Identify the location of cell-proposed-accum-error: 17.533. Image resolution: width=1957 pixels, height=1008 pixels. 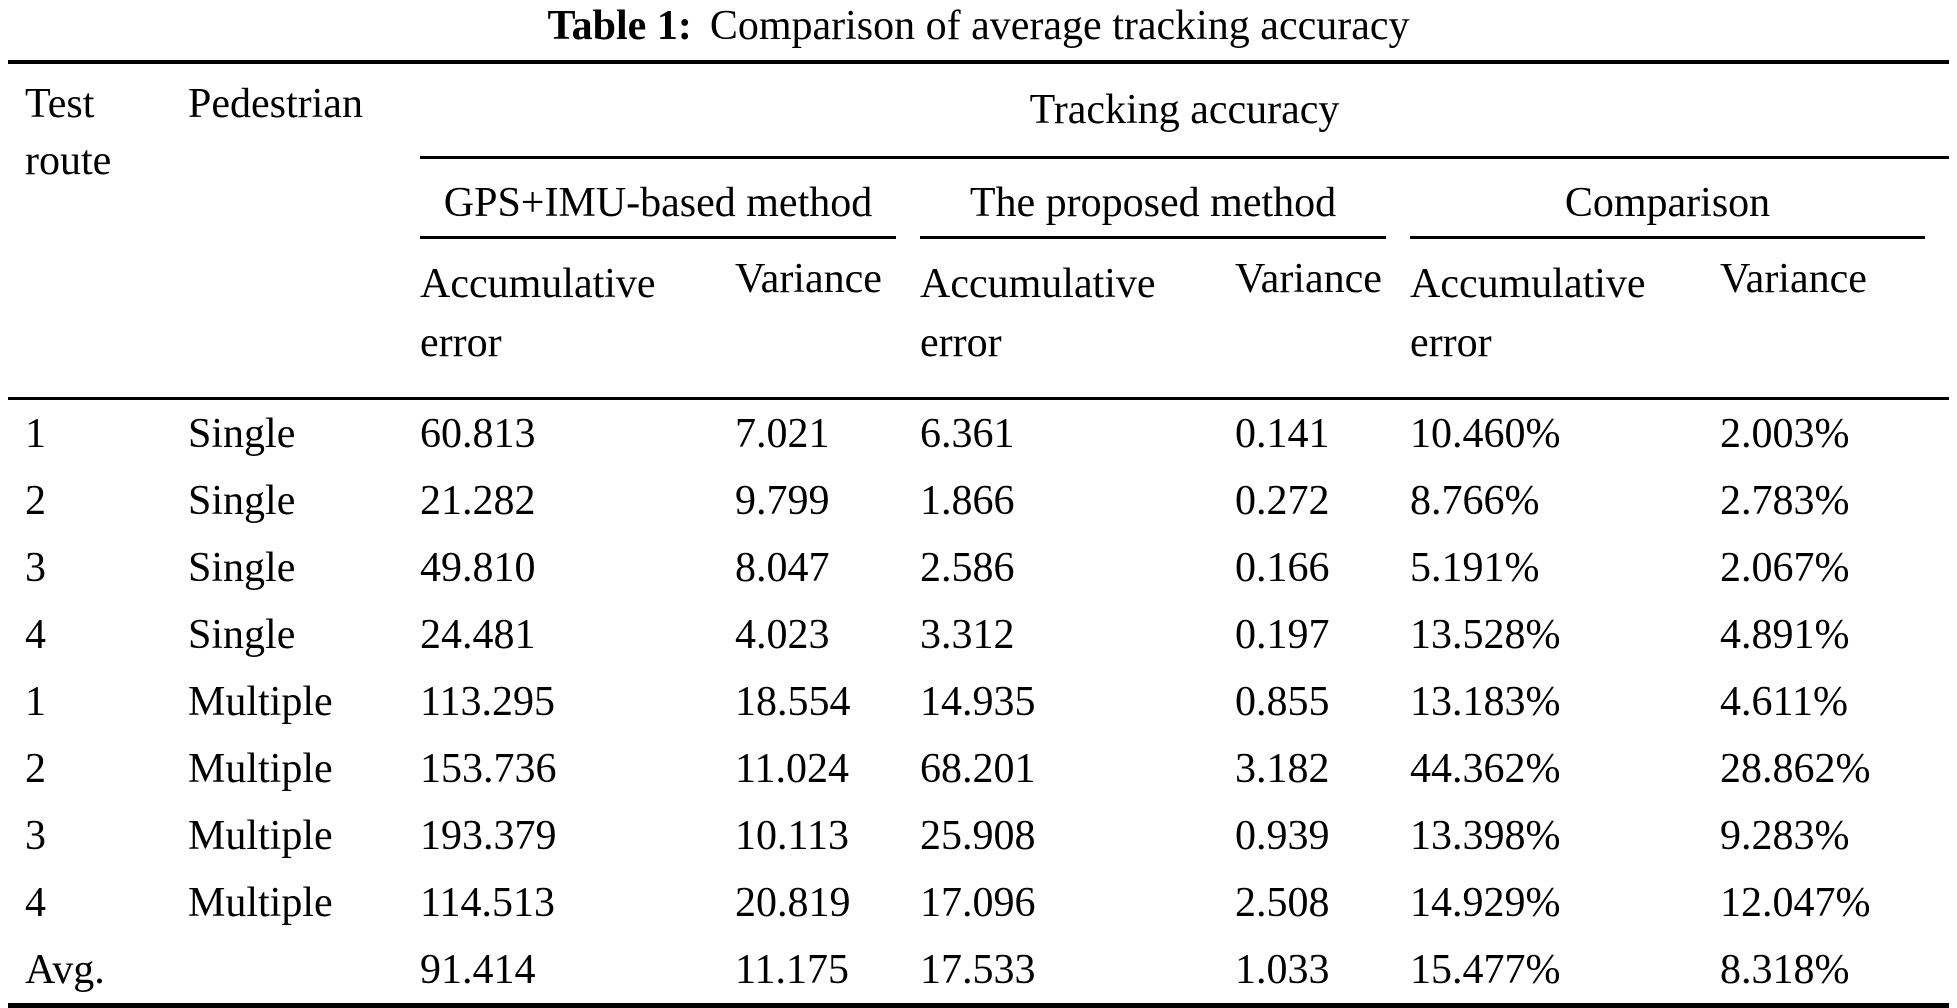
(1077, 972).